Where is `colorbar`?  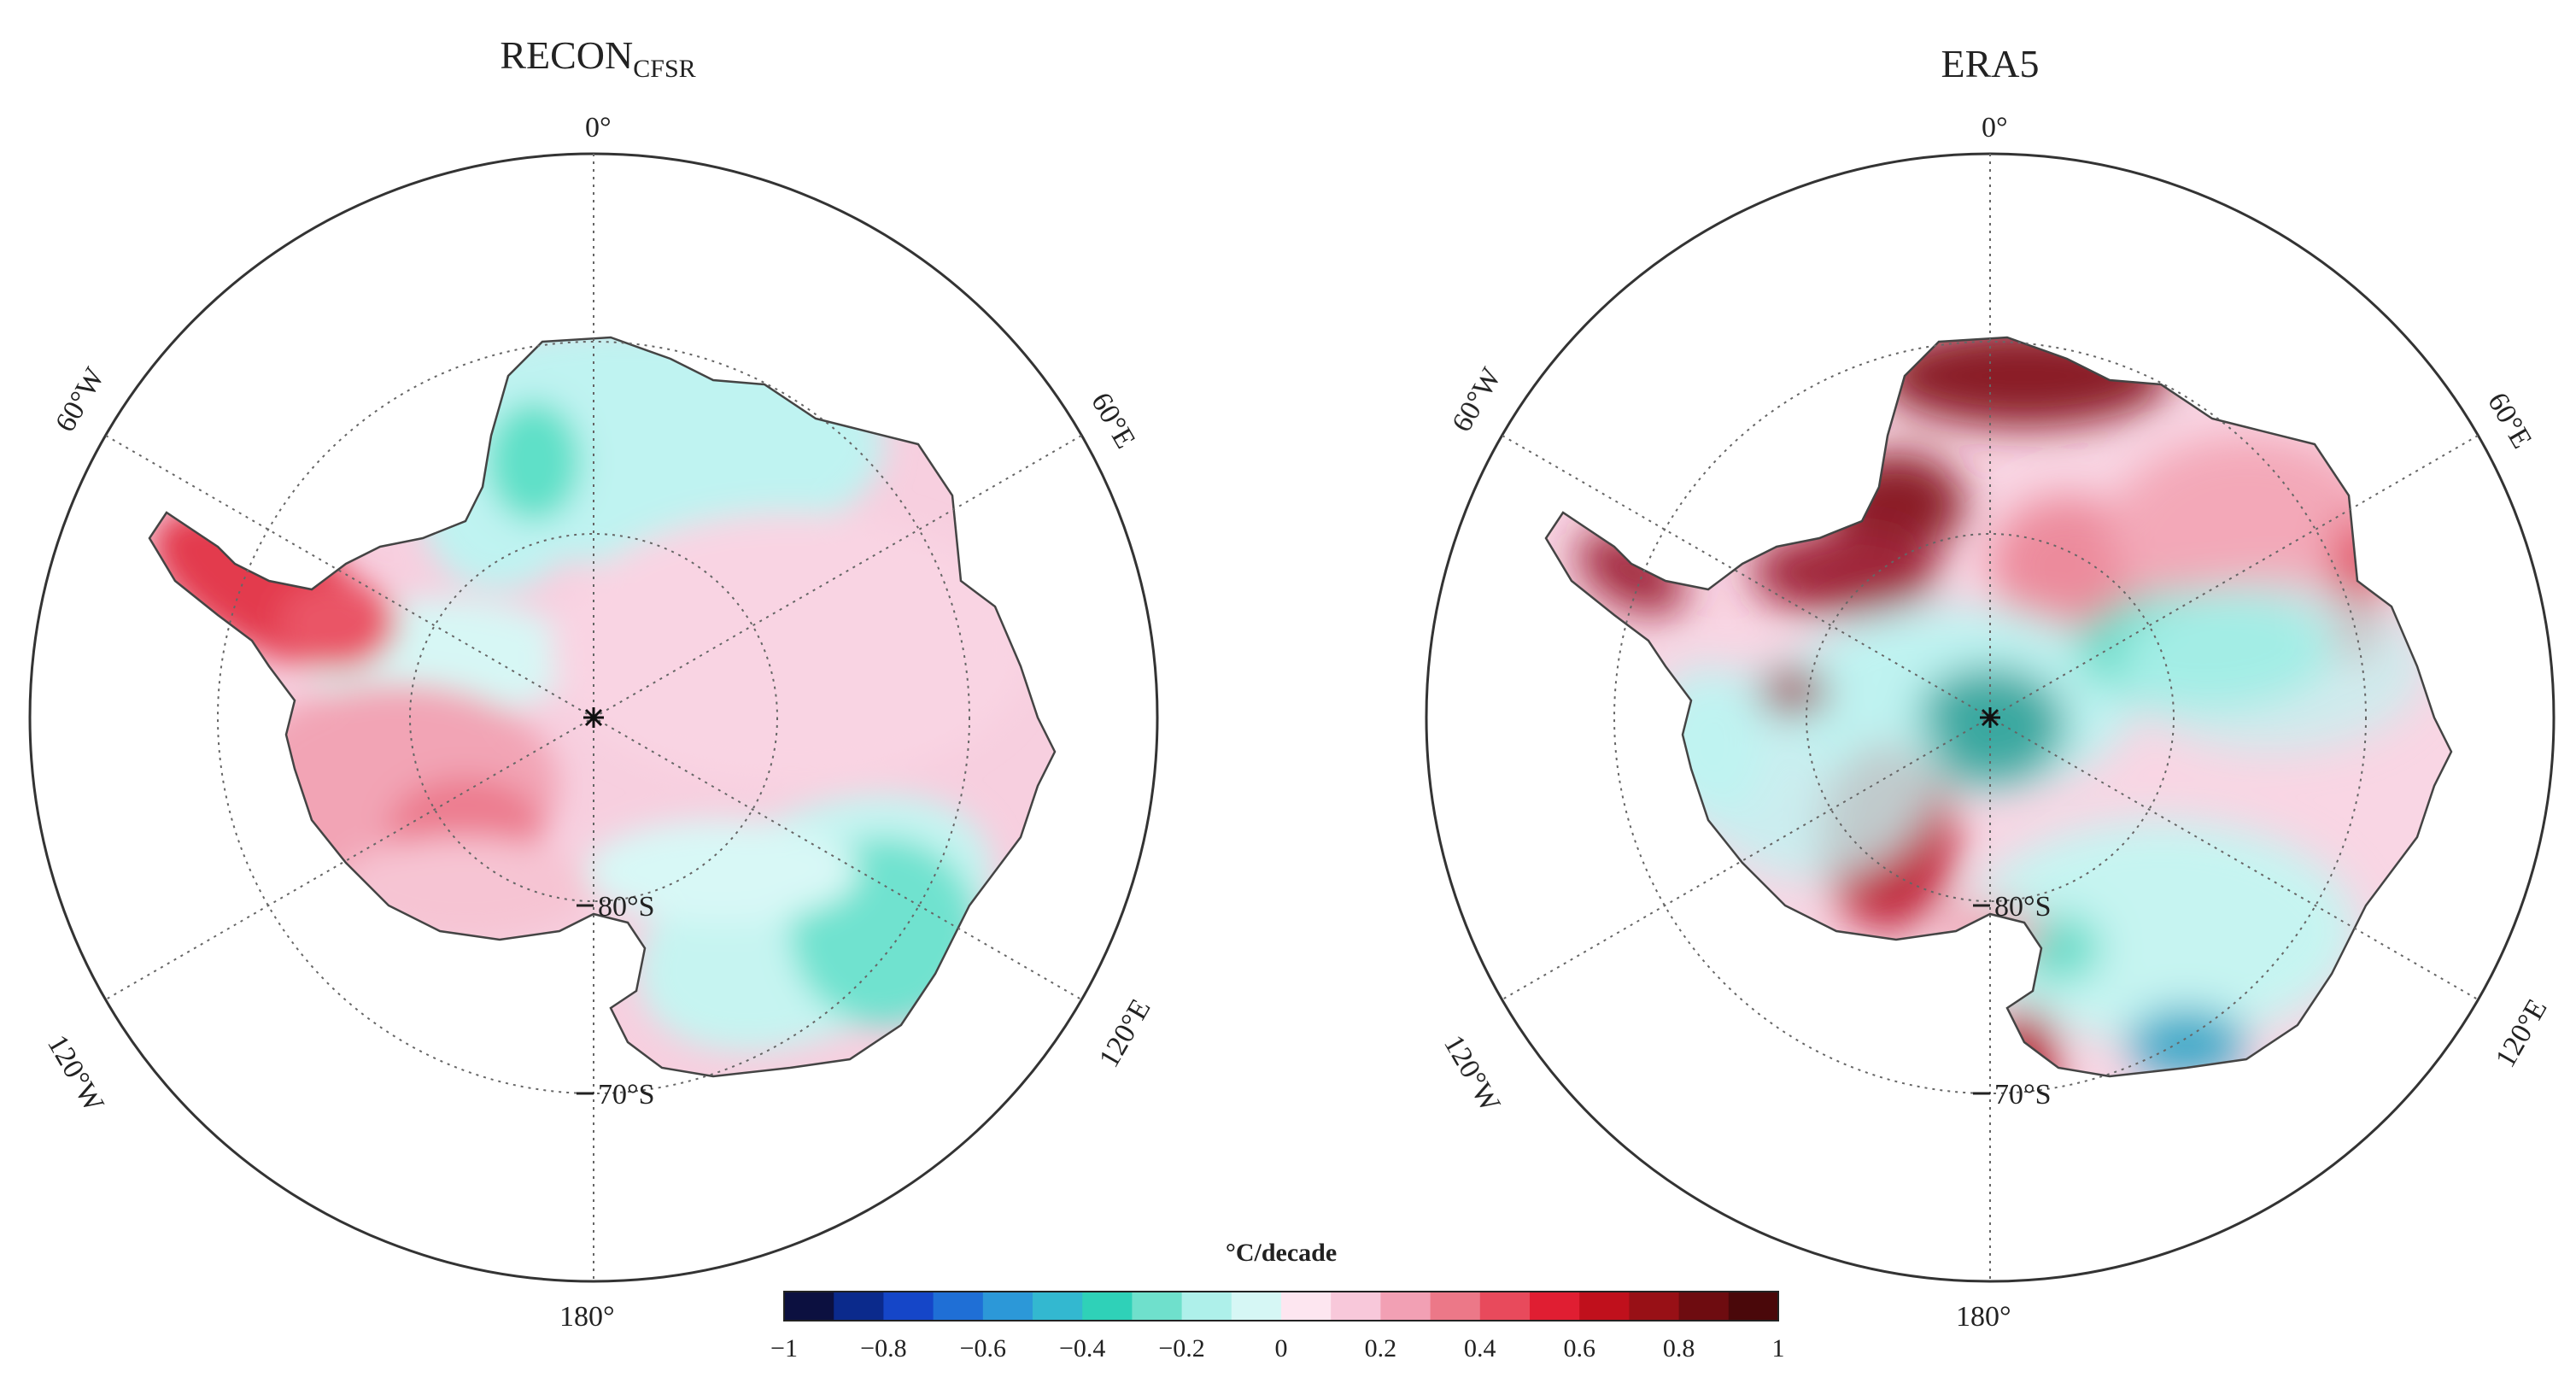
colorbar is located at coordinates (1281, 1306).